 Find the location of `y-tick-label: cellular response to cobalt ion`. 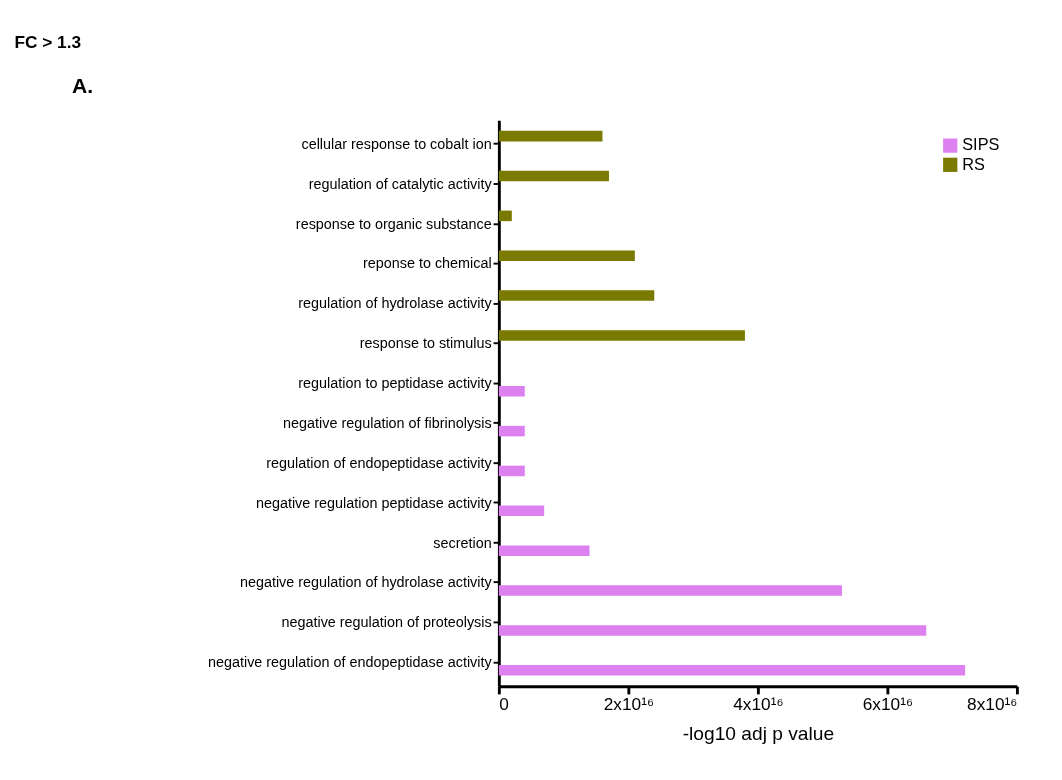

y-tick-label: cellular response to cobalt ion is located at coordinates (396, 143).